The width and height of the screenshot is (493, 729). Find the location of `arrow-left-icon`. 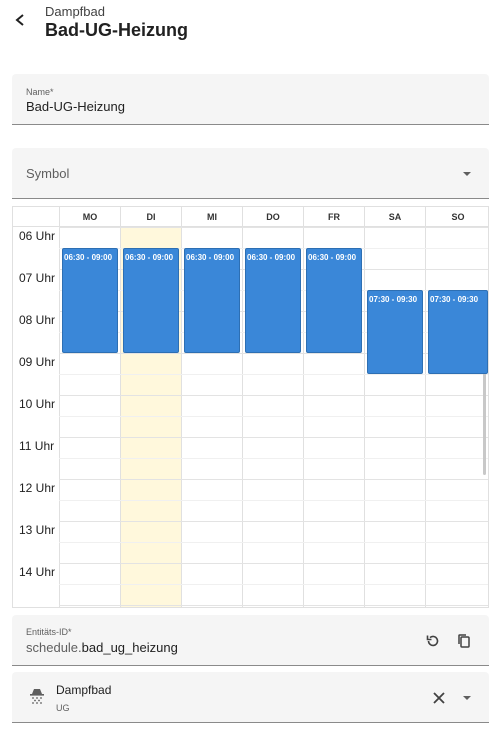

arrow-left-icon is located at coordinates (19, 20).